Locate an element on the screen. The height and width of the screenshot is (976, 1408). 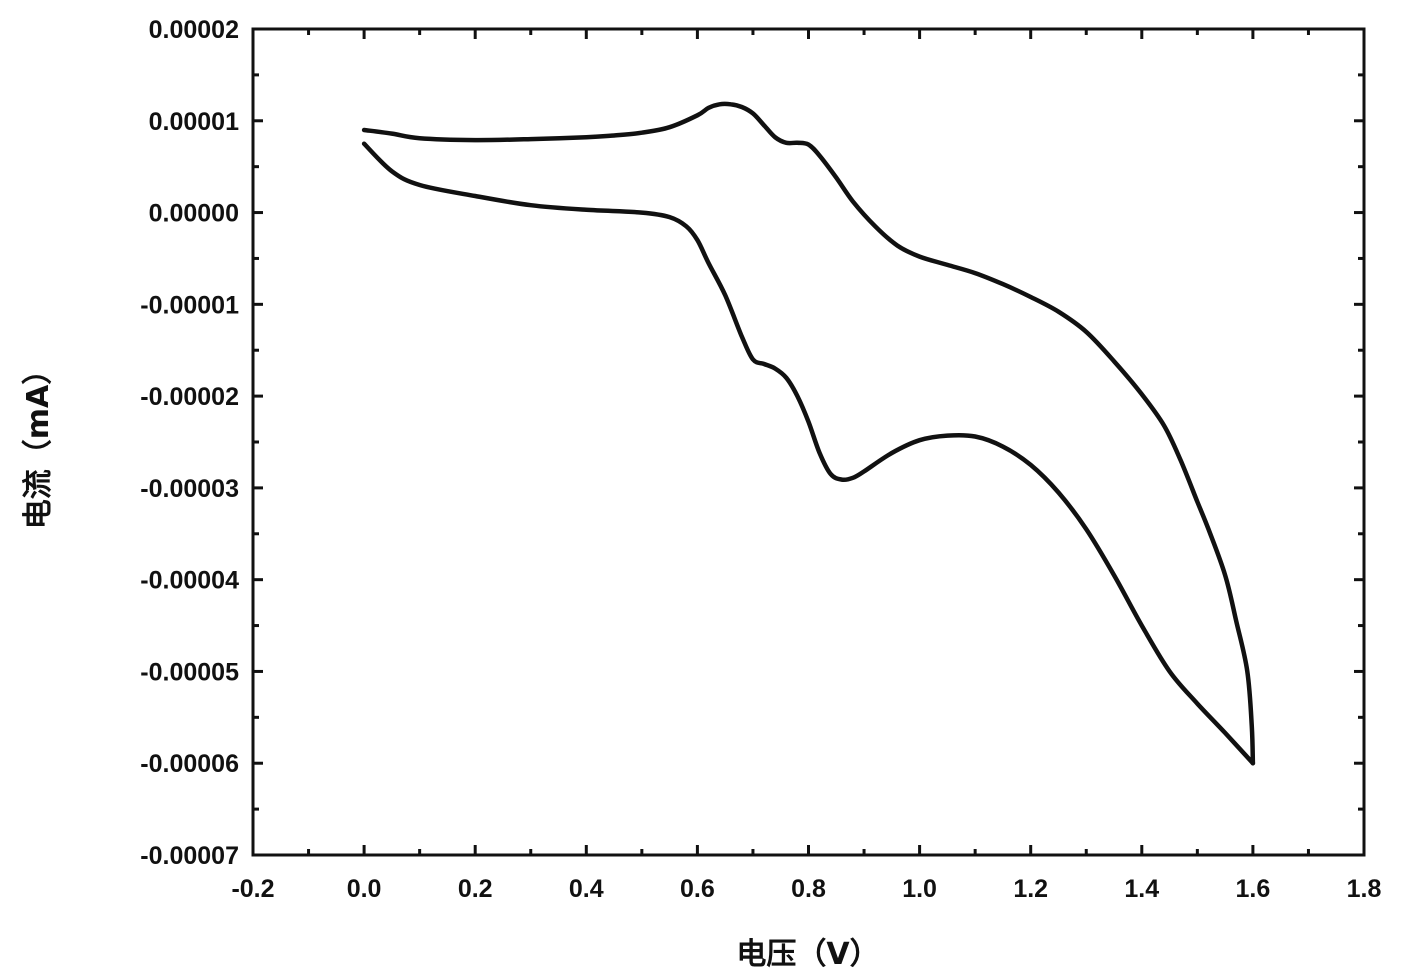
x-tick-label: 1.4 is located at coordinates (1141, 889).